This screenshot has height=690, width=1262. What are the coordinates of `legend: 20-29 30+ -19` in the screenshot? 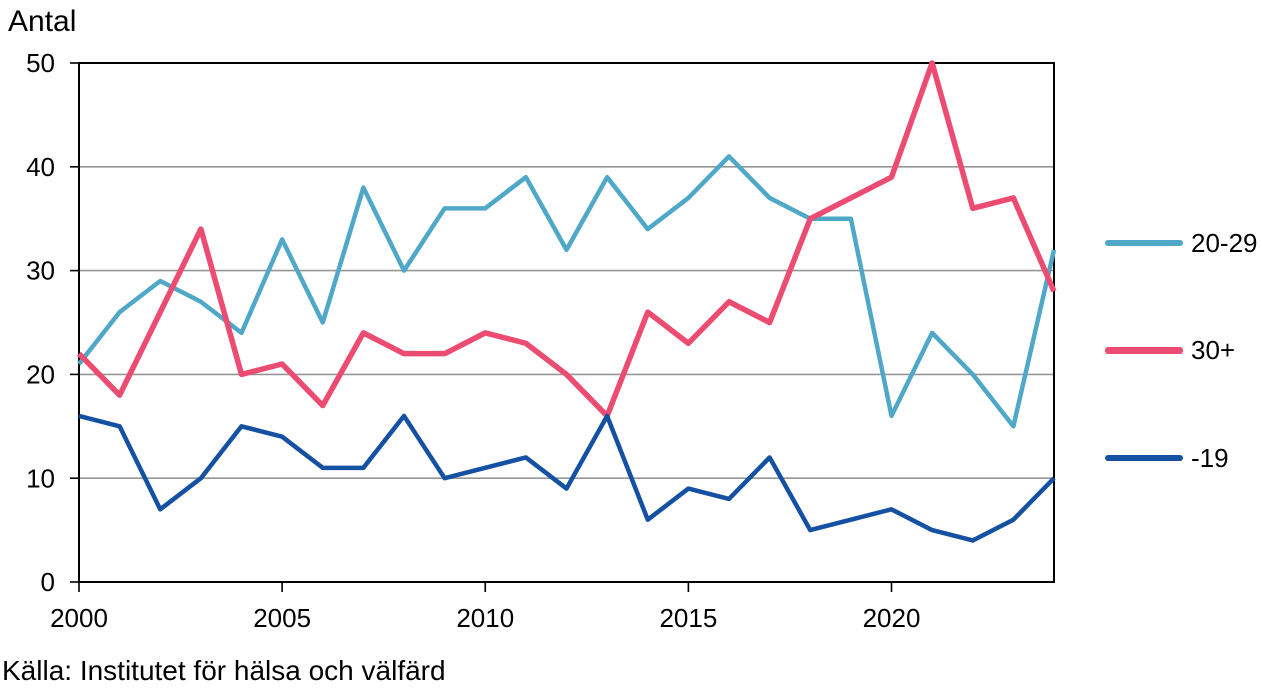 It's located at (1183, 300).